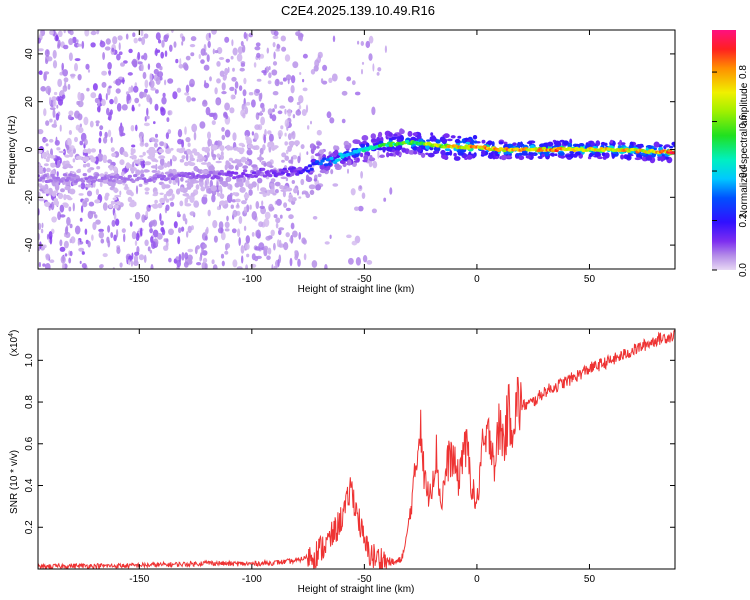  What do you see at coordinates (29, 102) in the screenshot?
I see `y-tick-label: 20` at bounding box center [29, 102].